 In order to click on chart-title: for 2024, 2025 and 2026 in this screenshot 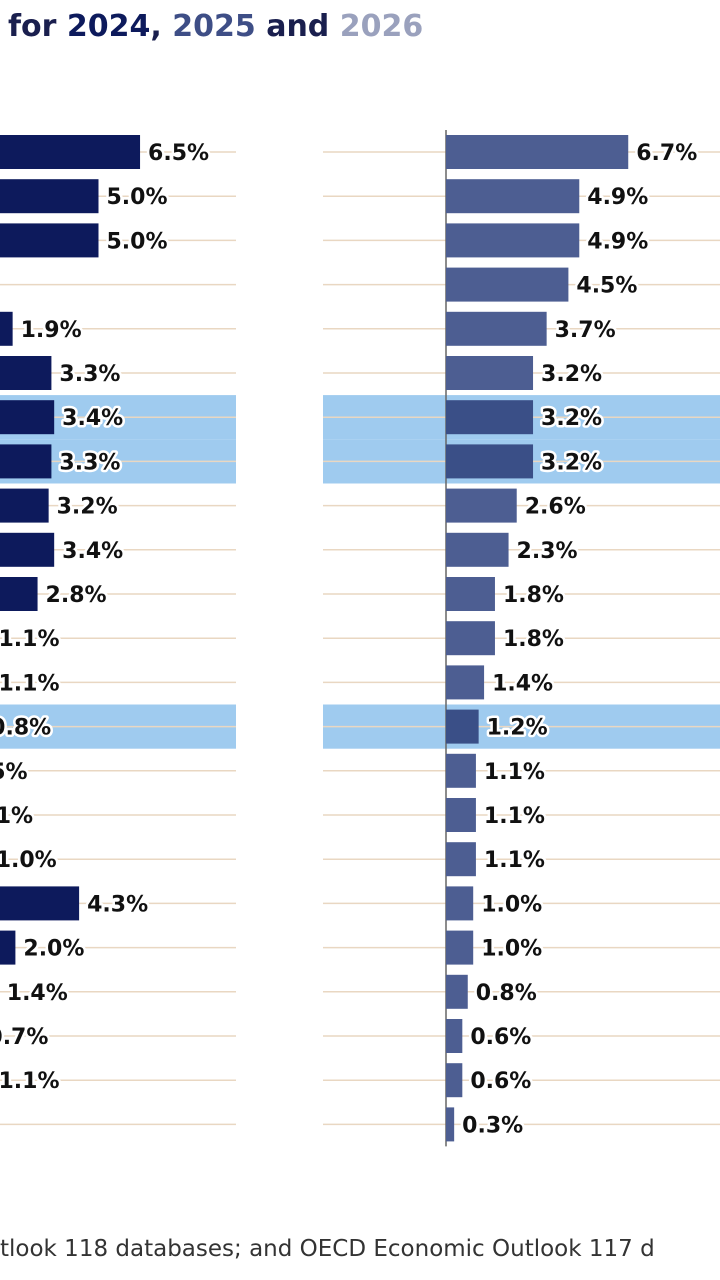, I will do `click(215, 27)`.